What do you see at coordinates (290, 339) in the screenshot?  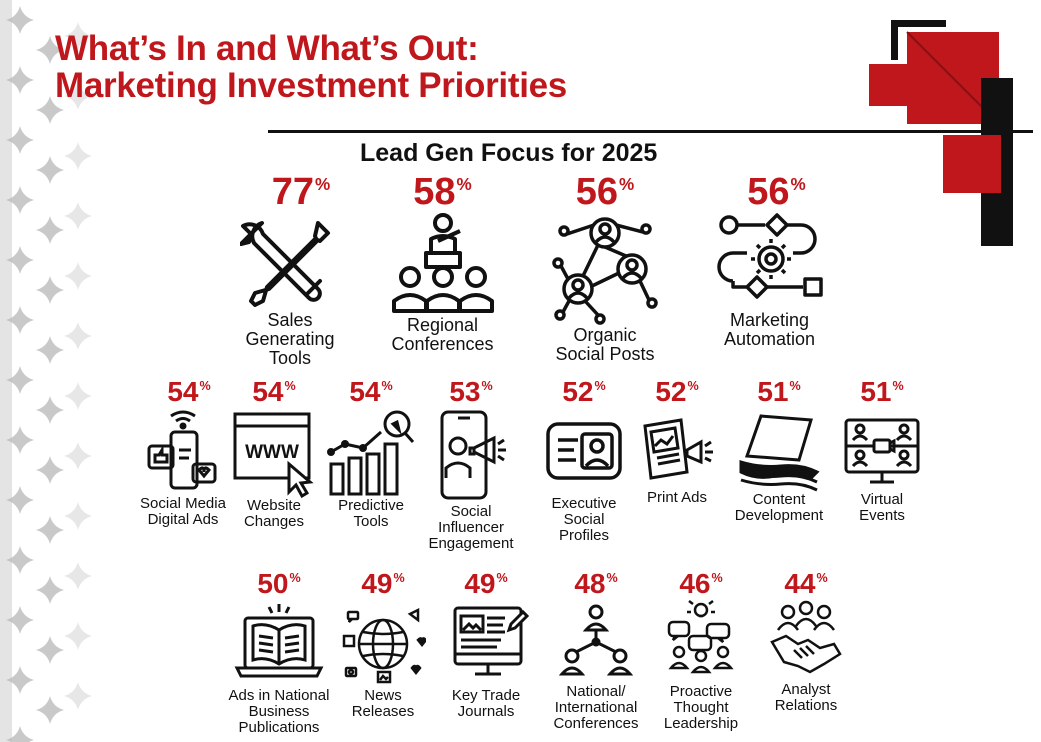 I see `stat-label: Sales Generating Tools` at bounding box center [290, 339].